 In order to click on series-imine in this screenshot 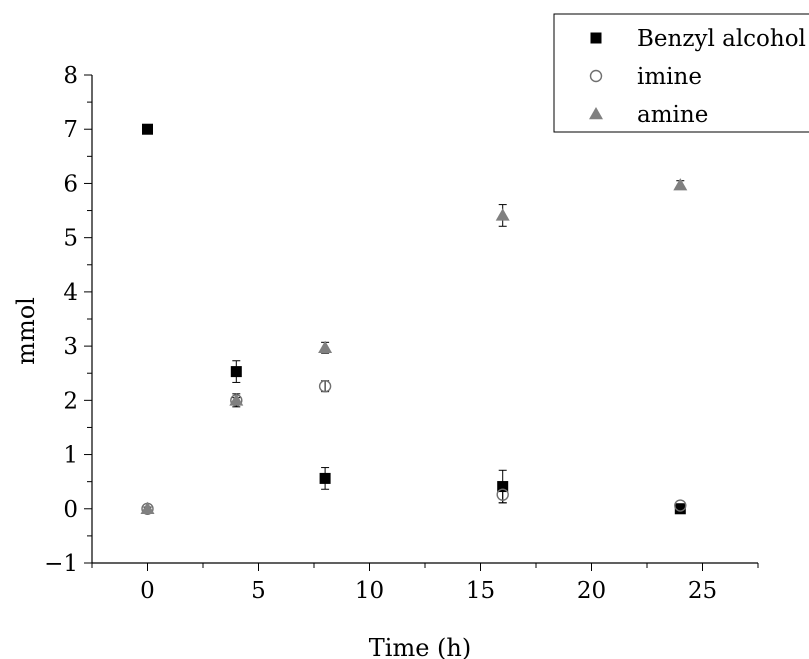, I will do `click(414, 447)`.